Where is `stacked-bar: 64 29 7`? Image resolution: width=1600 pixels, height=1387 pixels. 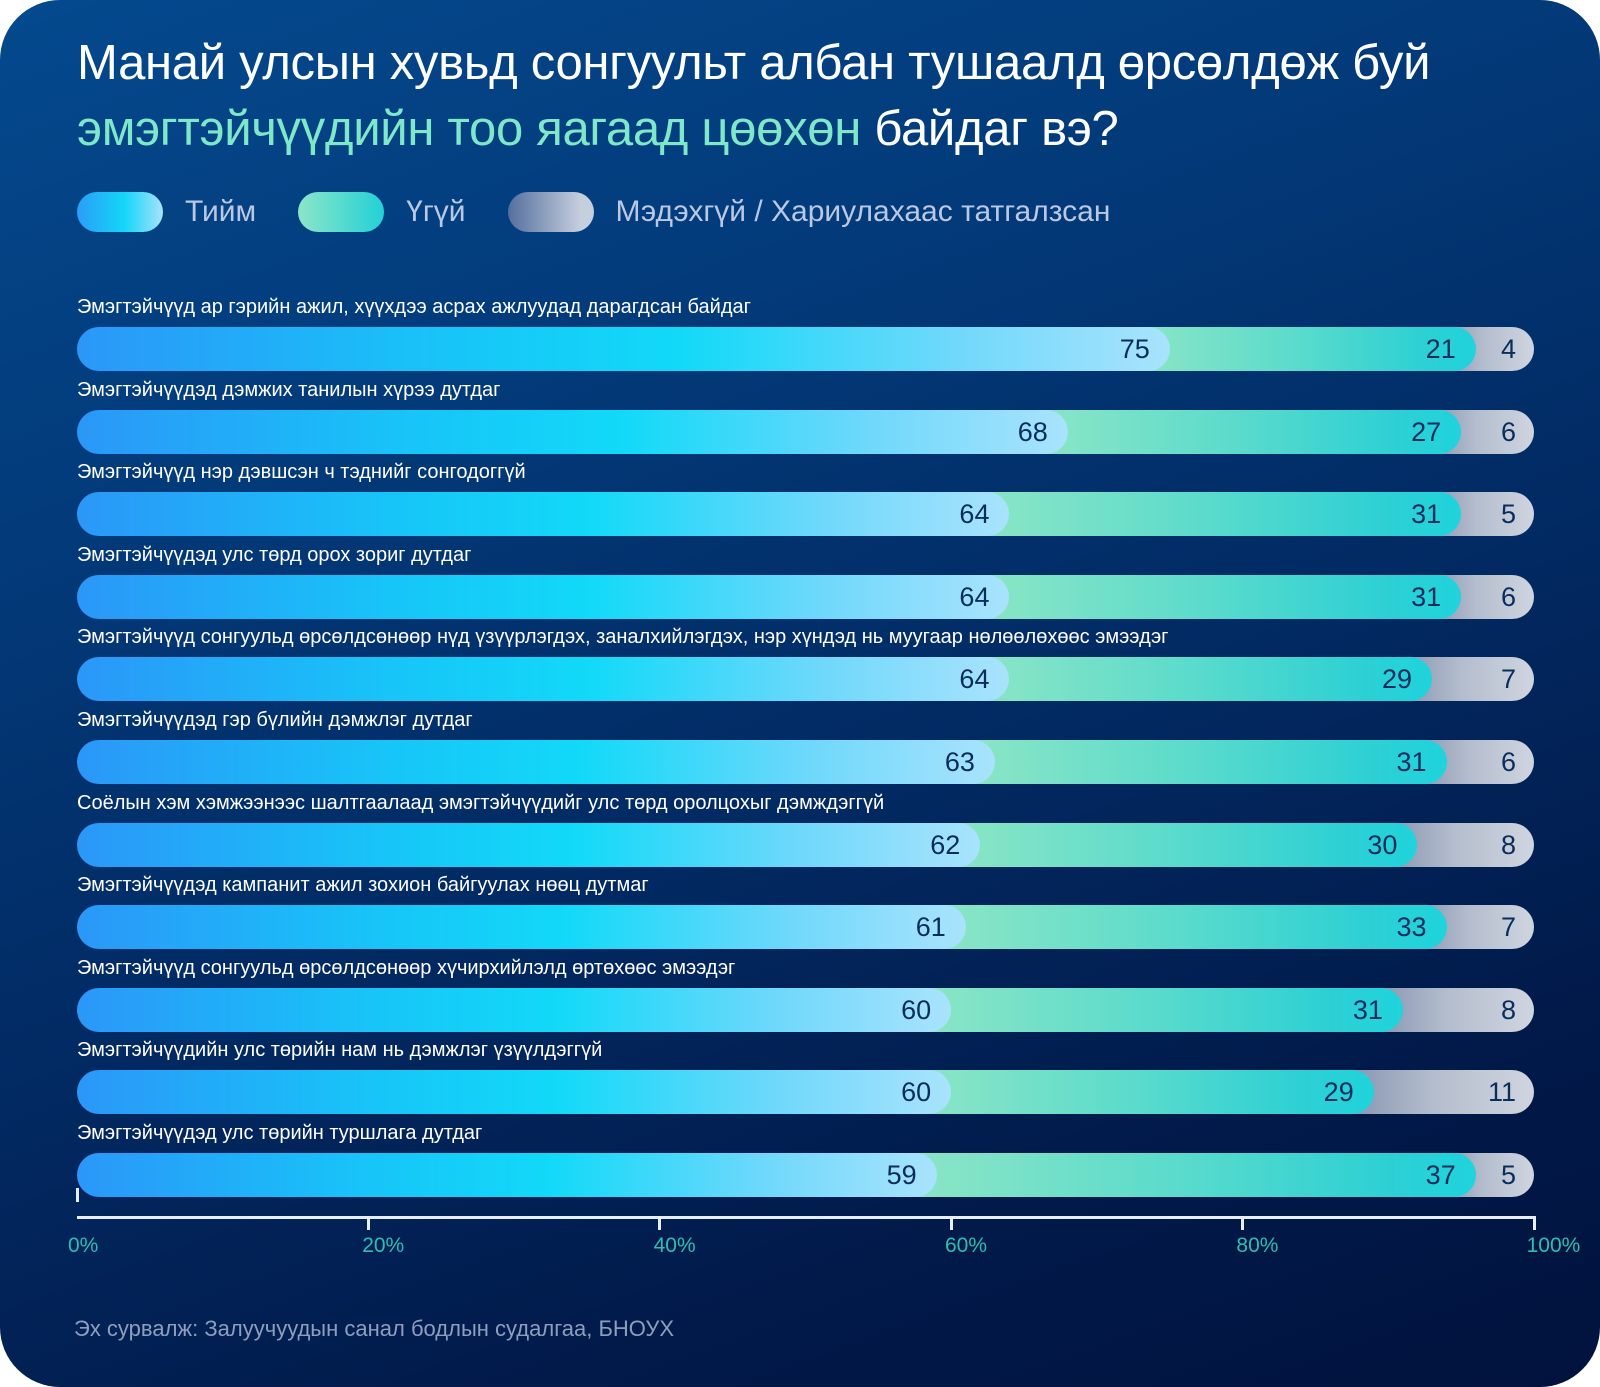
stacked-bar: 64 29 7 is located at coordinates (805, 679).